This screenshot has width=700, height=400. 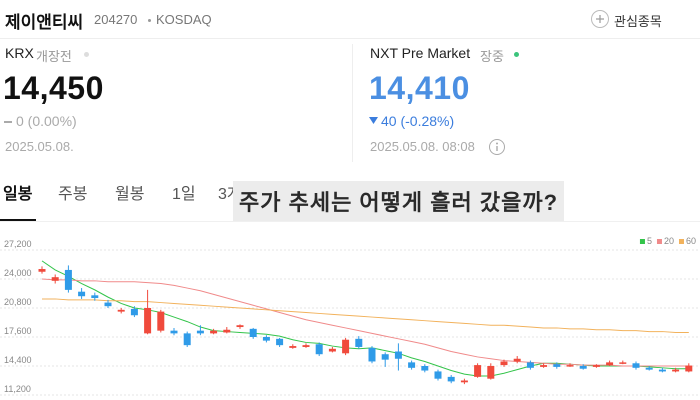 I want to click on y-tick-label: 11,200, so click(x=17, y=389).